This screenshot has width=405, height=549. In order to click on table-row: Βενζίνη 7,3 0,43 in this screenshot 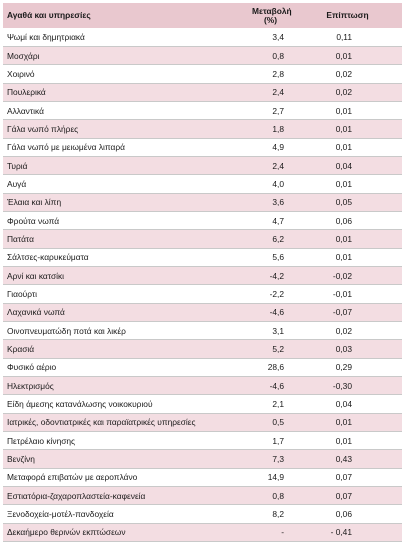, I will do `click(202, 459)`.